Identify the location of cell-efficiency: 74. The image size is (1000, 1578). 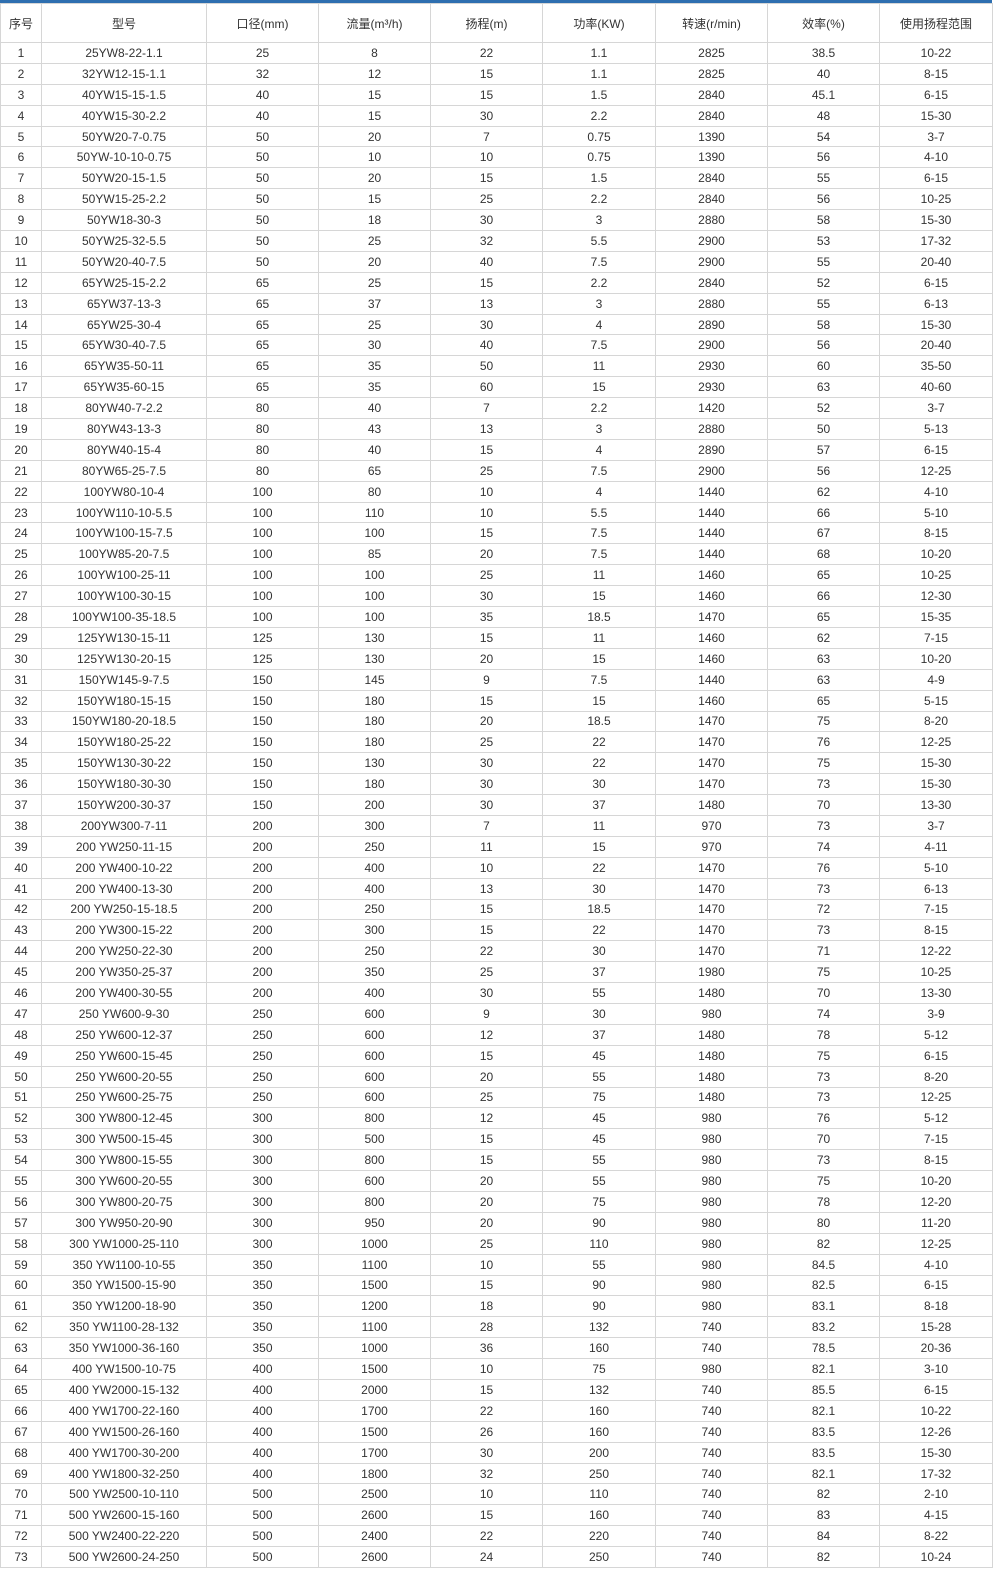
(823, 1013).